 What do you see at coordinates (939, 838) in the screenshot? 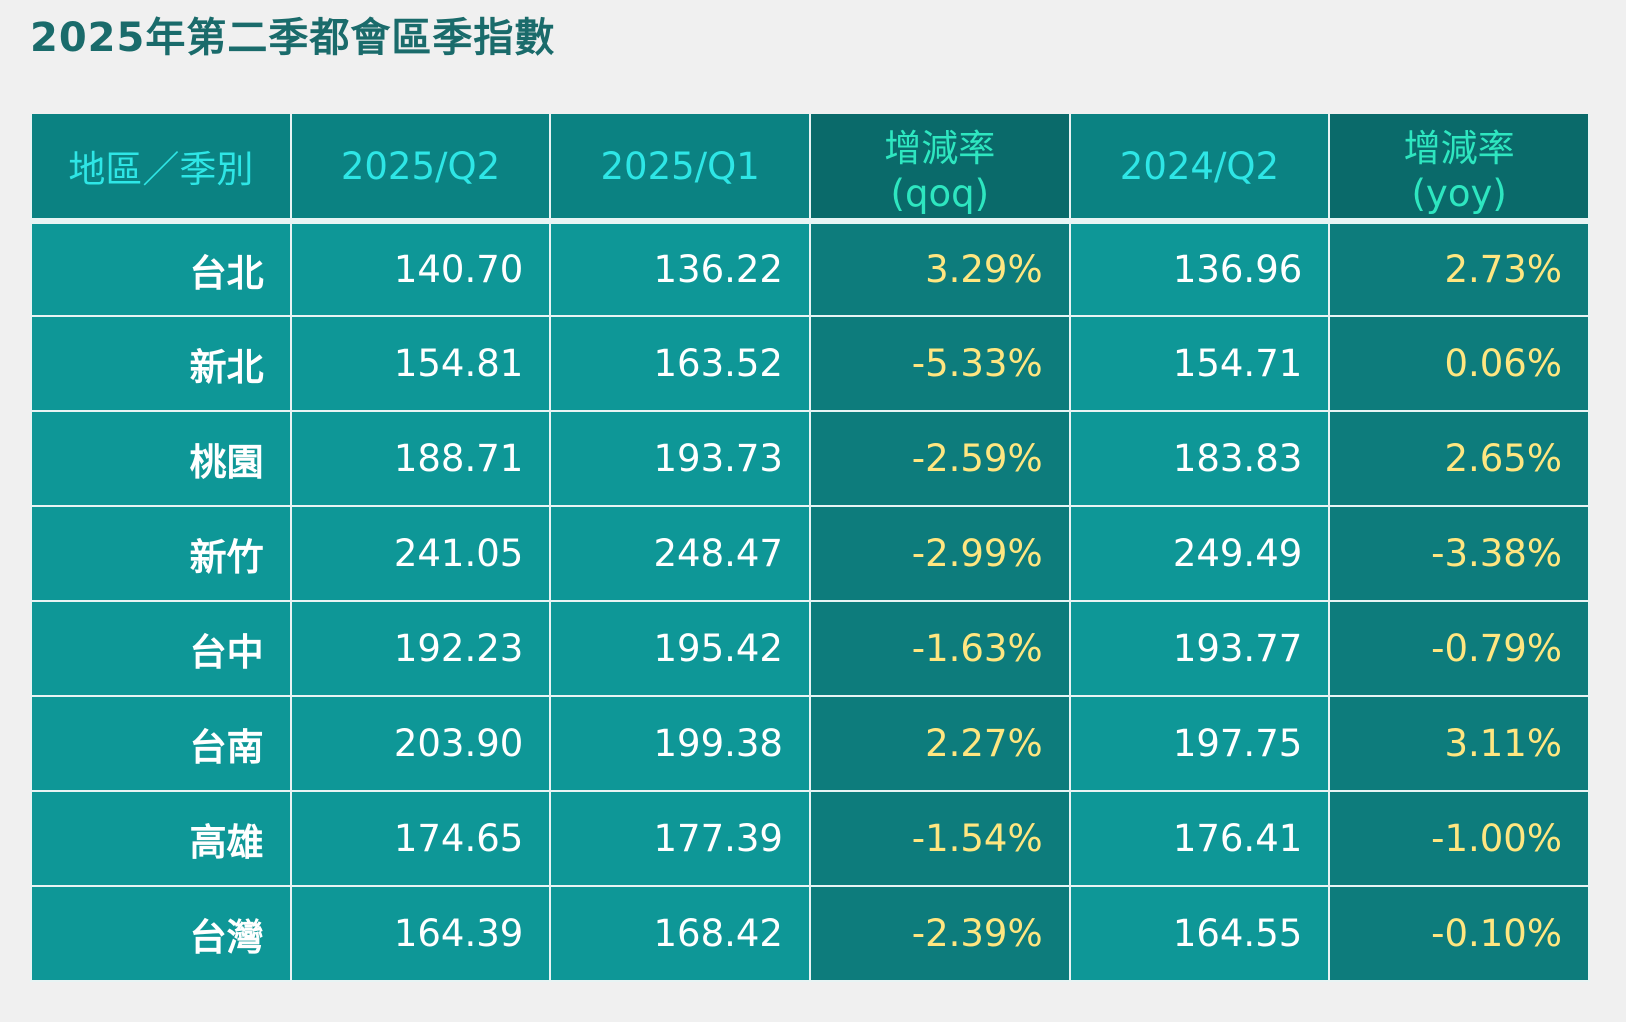
I see `cell-rate-qoq: -1.54%` at bounding box center [939, 838].